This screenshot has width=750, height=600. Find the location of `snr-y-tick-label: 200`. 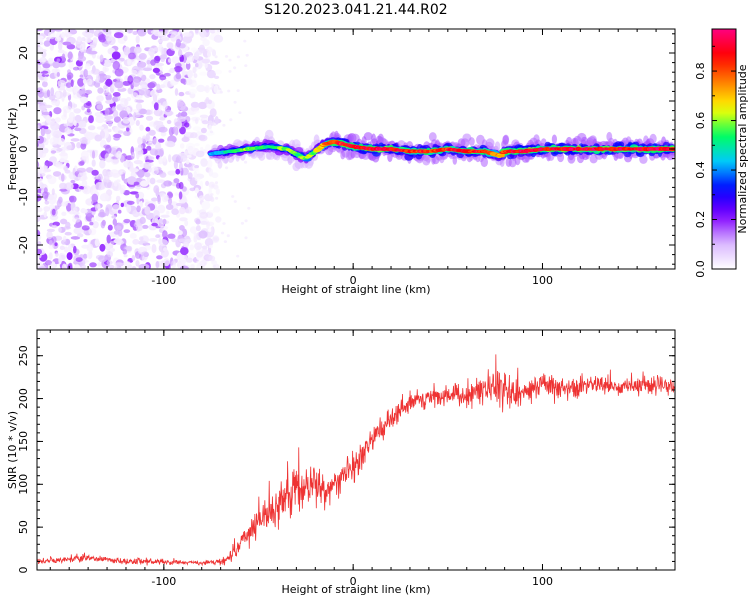

snr-y-tick-label: 200 is located at coordinates (23, 398).